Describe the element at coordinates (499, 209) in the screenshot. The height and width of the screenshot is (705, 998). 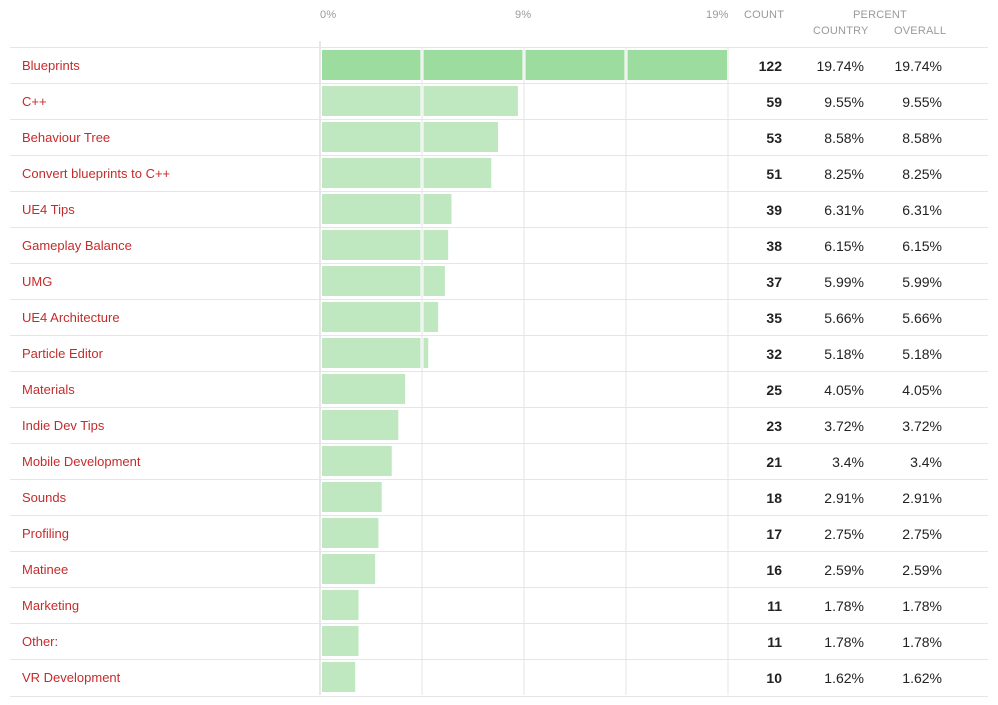
I see `table-row: UE4 Tips 39 6.31% 6.31%` at that location.